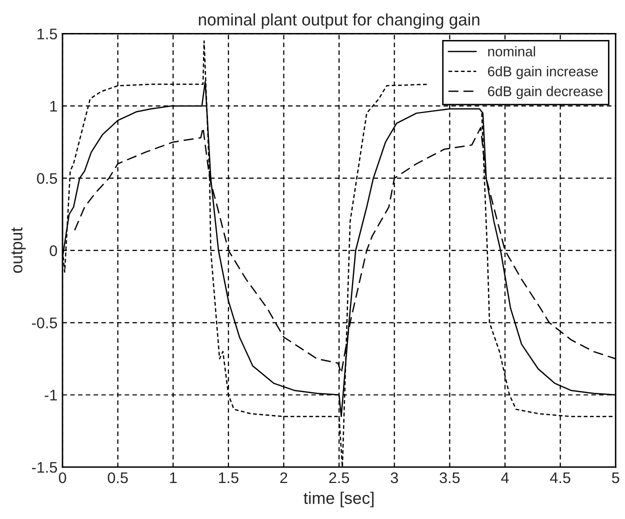  What do you see at coordinates (47, 178) in the screenshot?
I see `y-tick-label: 0.5` at bounding box center [47, 178].